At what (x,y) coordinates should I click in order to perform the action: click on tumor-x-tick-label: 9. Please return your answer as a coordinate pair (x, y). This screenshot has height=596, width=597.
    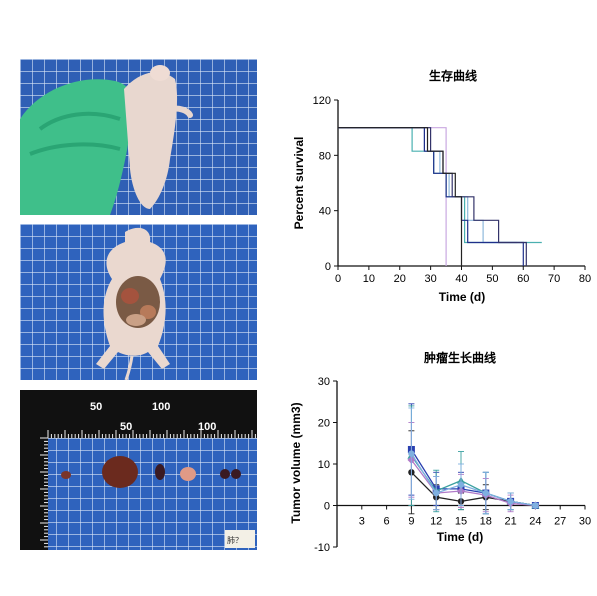
    Looking at the image, I should click on (411, 522).